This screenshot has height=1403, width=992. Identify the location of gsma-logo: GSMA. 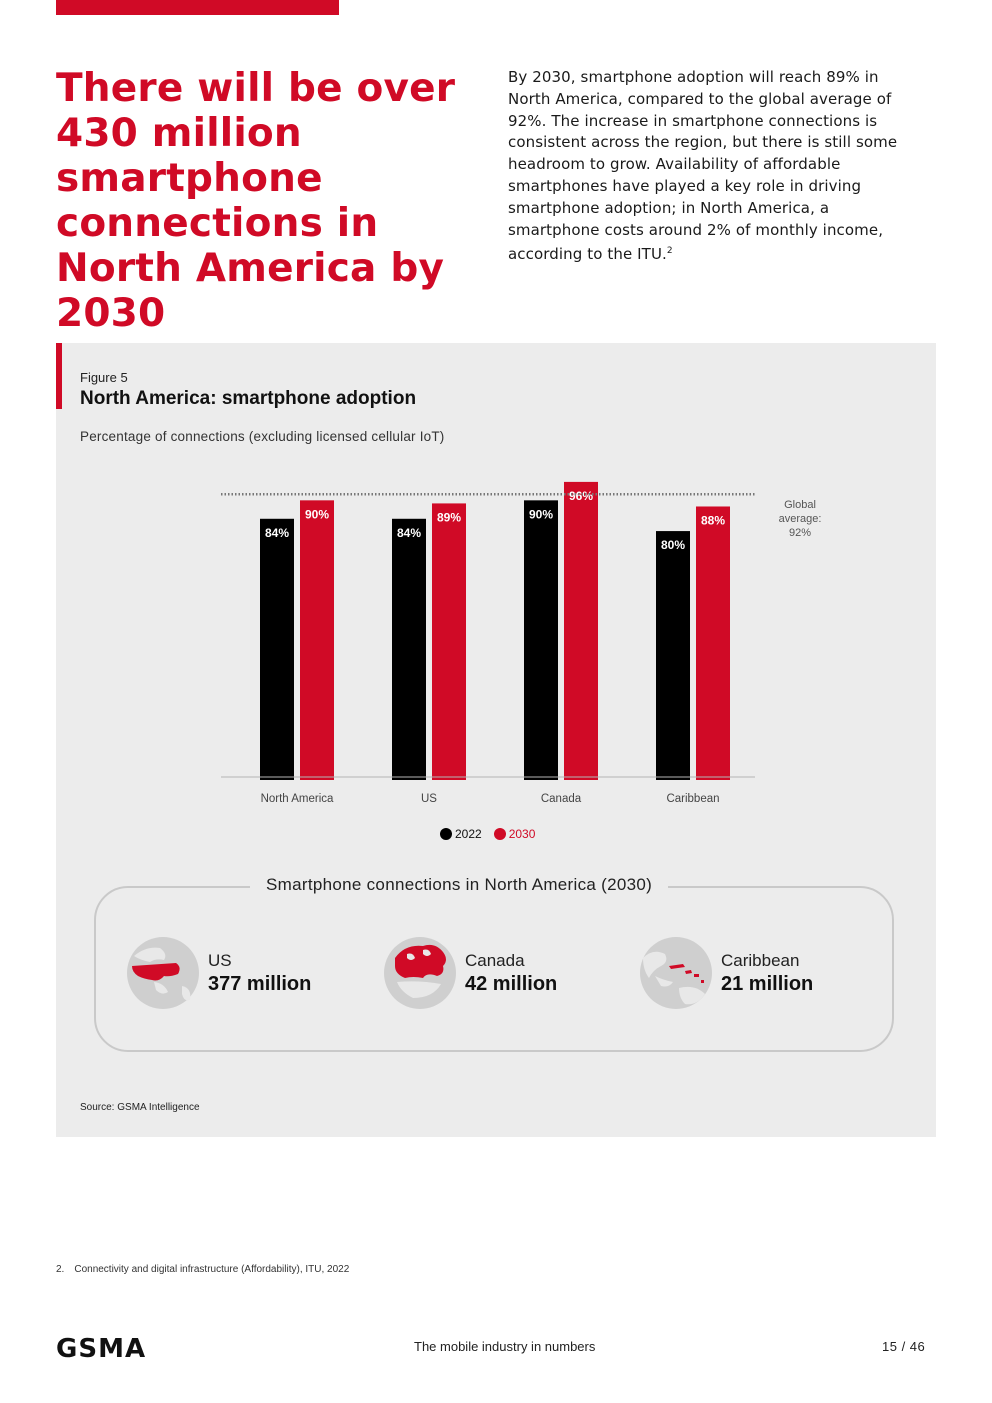
(101, 1349).